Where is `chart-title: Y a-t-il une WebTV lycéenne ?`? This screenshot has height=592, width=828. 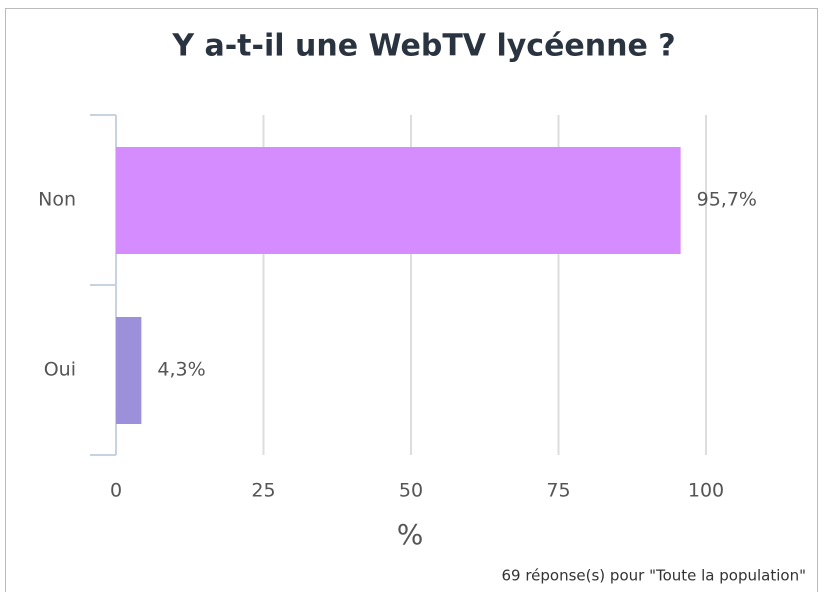 chart-title: Y a-t-il une WebTV lycéenne ? is located at coordinates (423, 46).